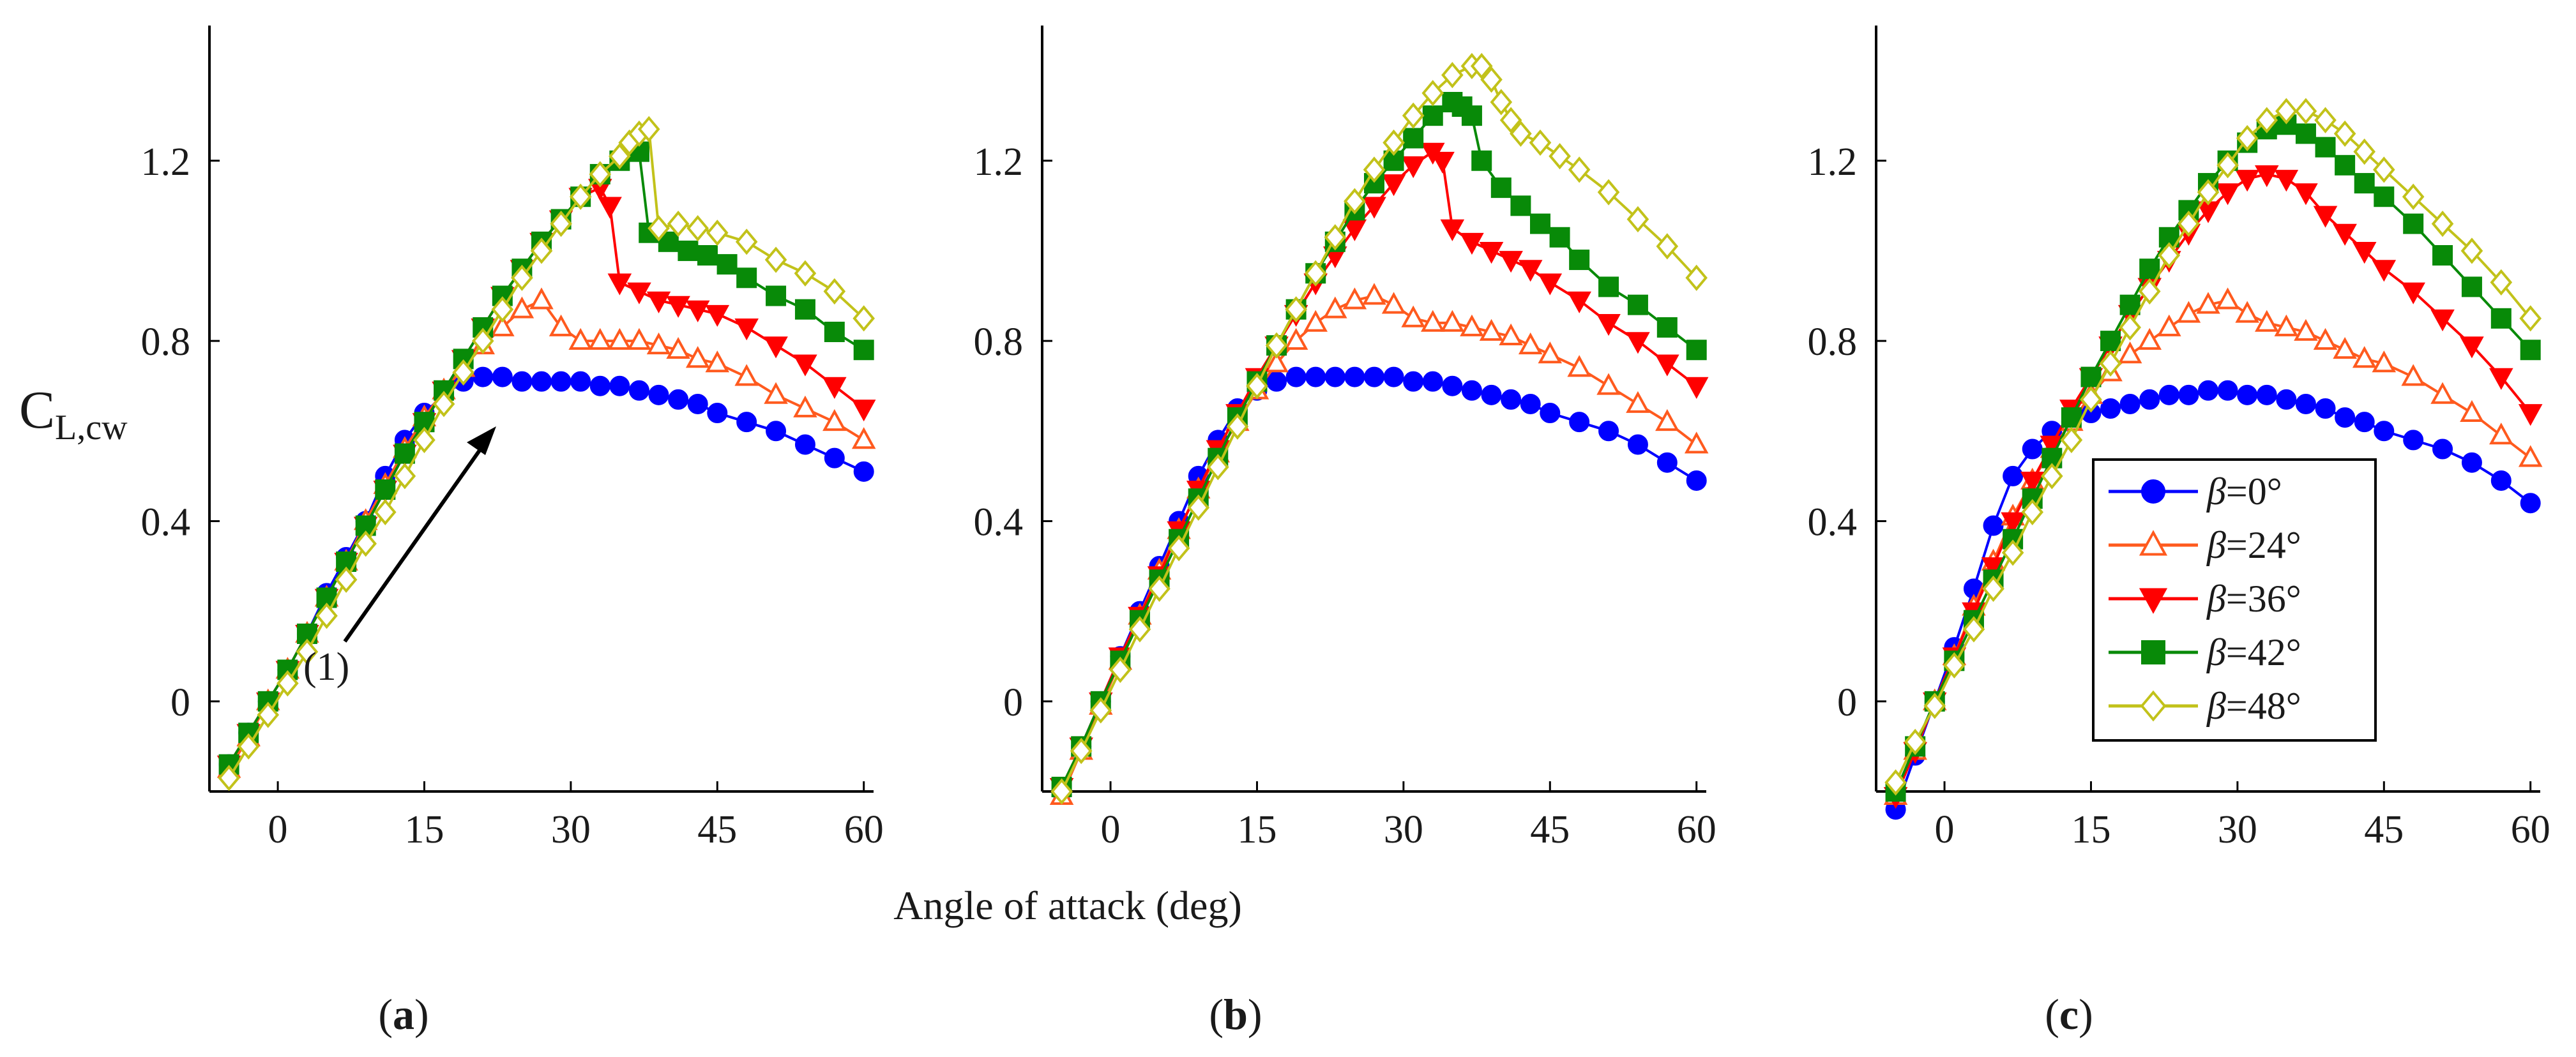 The height and width of the screenshot is (1057, 2576). Describe the element at coordinates (399, 557) in the screenshot. I see `annotation-arrow: (1)` at that location.